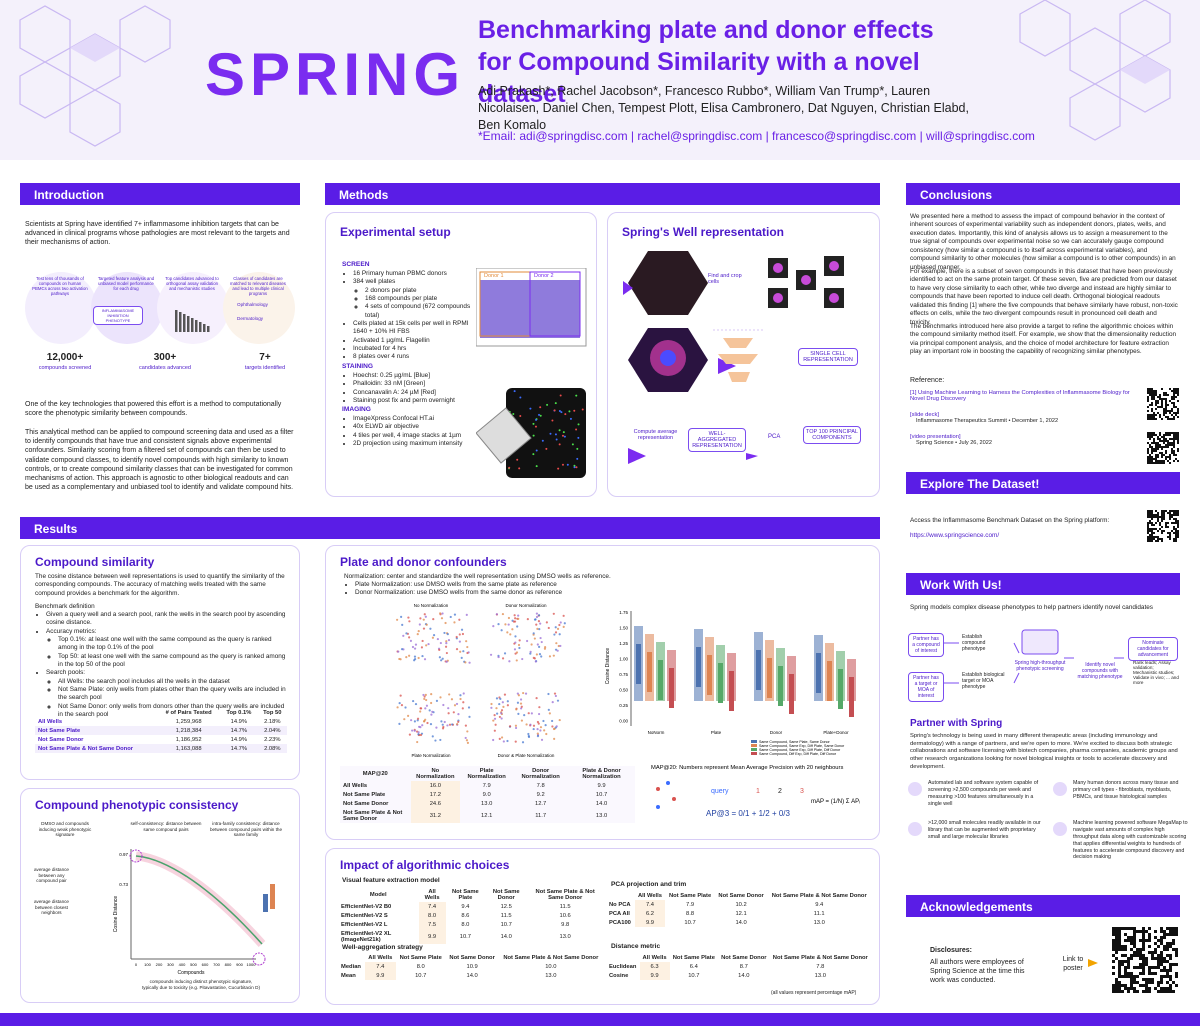 This screenshot has height=1026, width=1200. I want to click on text: Partner with Spring, so click(956, 723).